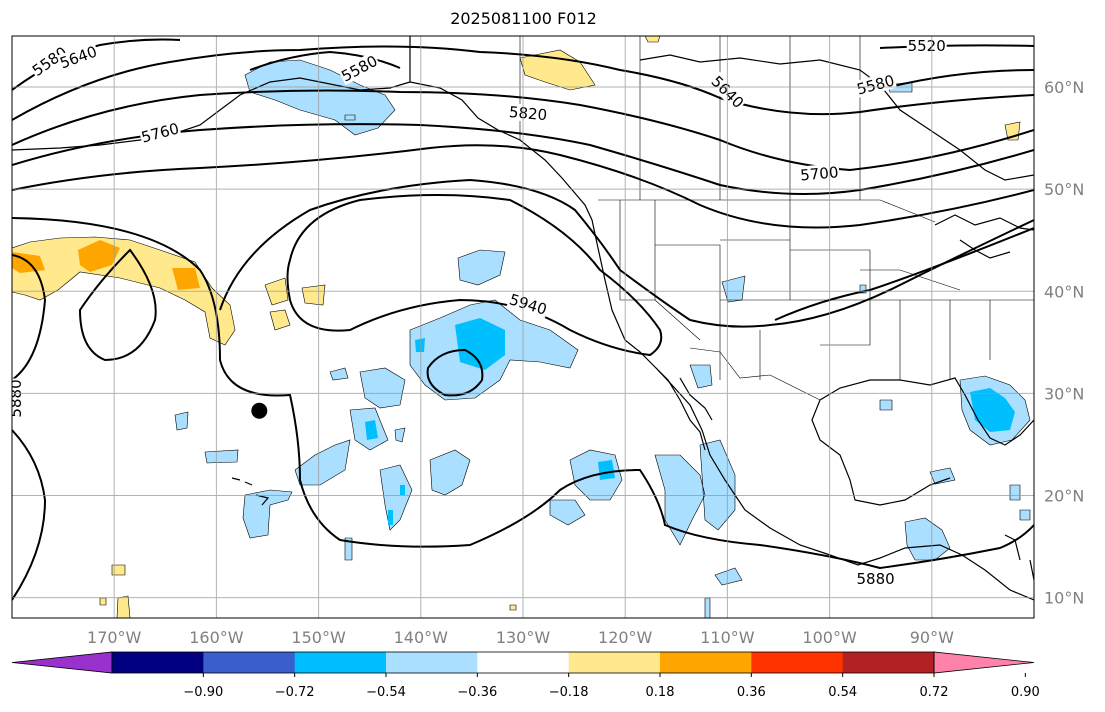 This screenshot has width=1105, height=712. Describe the element at coordinates (1064, 189) in the screenshot. I see `lat-tick-label: 50°N` at that location.